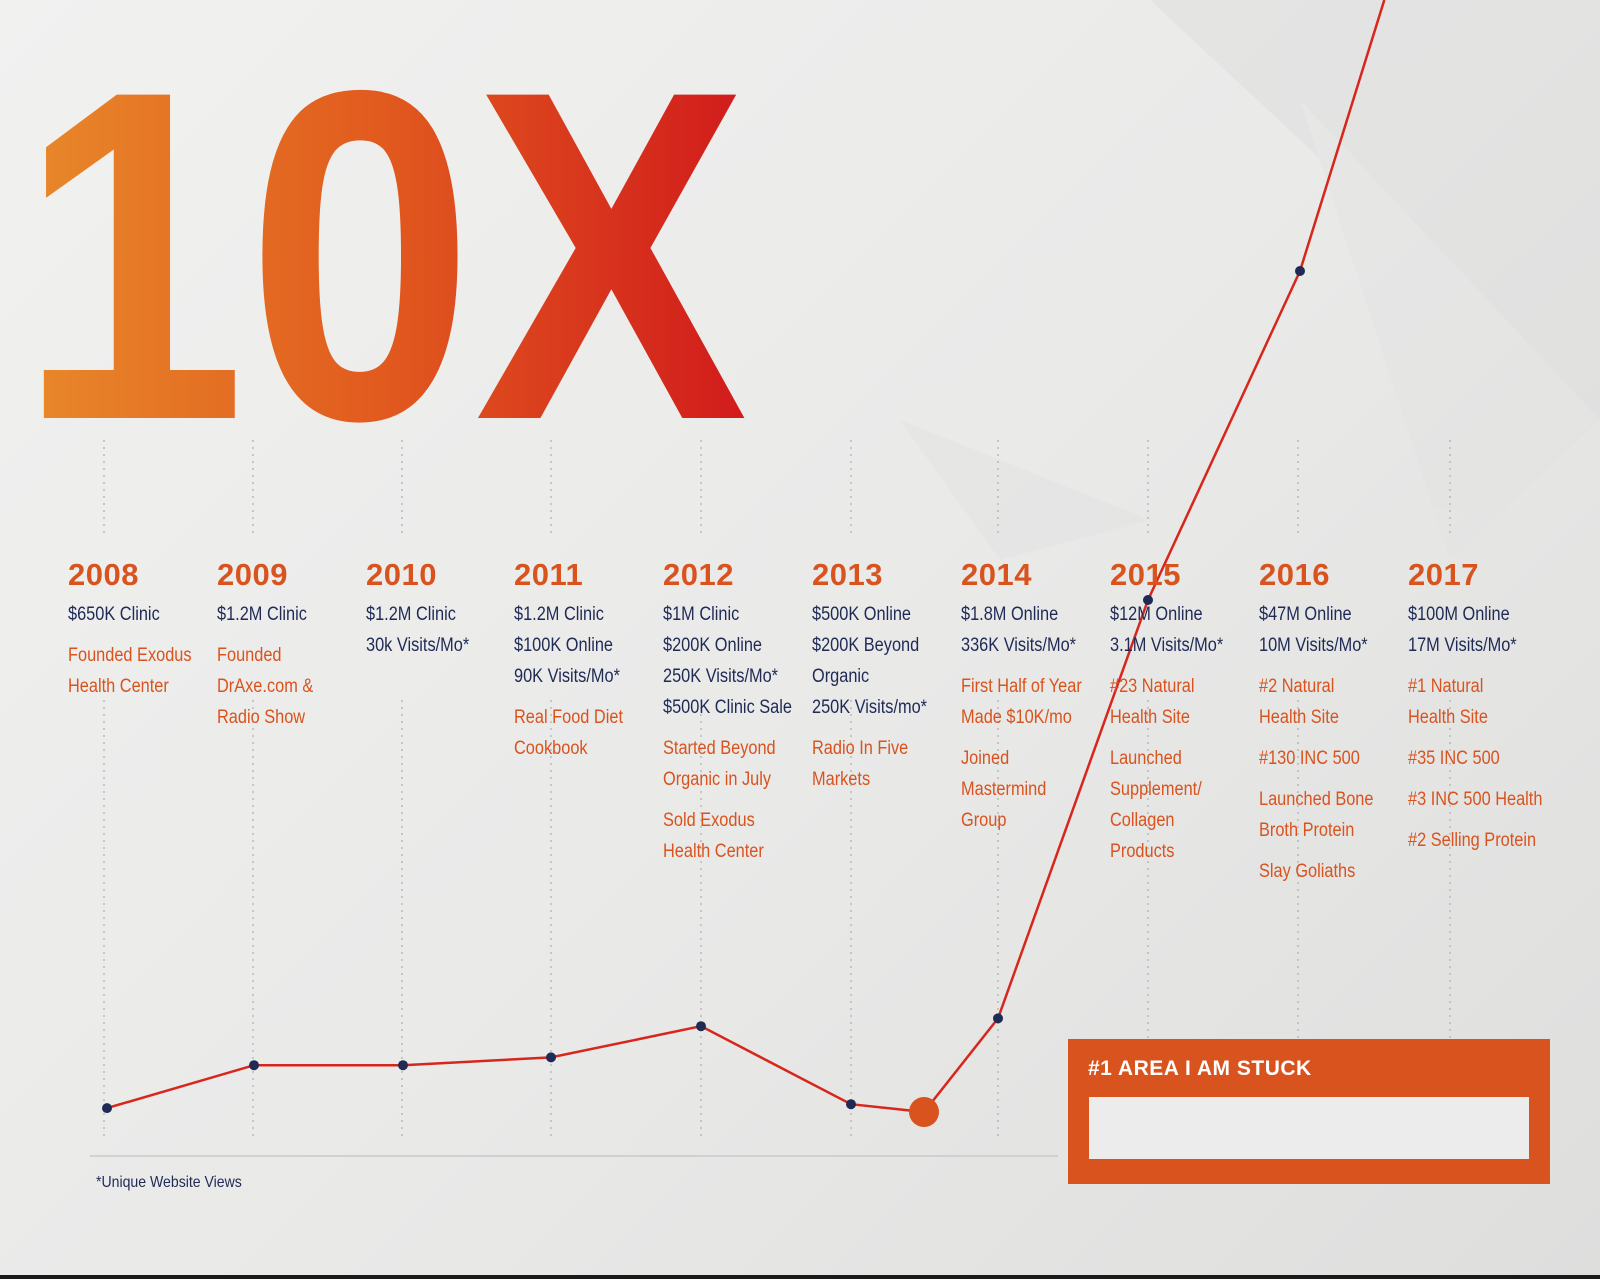 The width and height of the screenshot is (1600, 1279). What do you see at coordinates (1309, 1128) in the screenshot?
I see `stuck-input` at bounding box center [1309, 1128].